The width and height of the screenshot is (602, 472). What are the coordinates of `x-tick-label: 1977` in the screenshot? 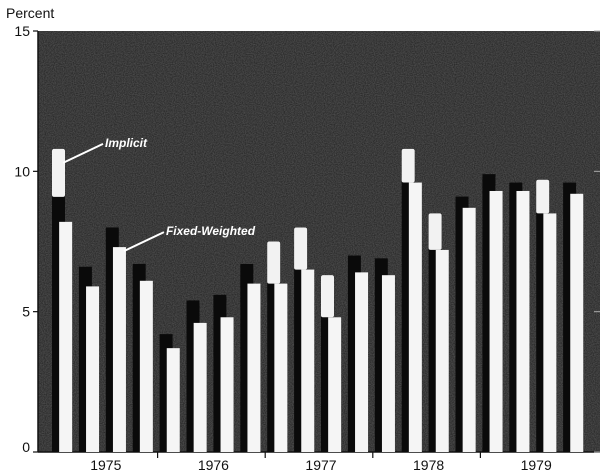 It's located at (320, 464).